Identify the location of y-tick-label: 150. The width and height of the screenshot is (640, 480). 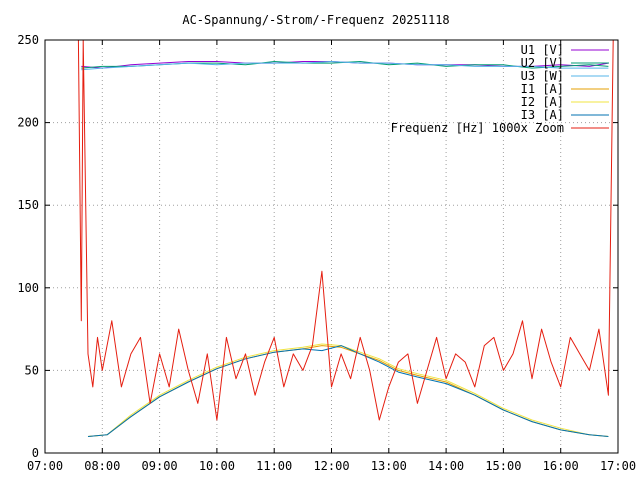
(28, 205).